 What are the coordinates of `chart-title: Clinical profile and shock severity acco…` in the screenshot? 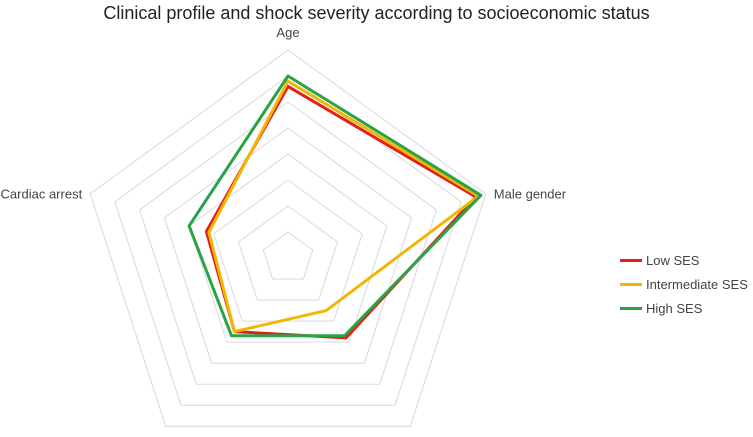 It's located at (376, 13).